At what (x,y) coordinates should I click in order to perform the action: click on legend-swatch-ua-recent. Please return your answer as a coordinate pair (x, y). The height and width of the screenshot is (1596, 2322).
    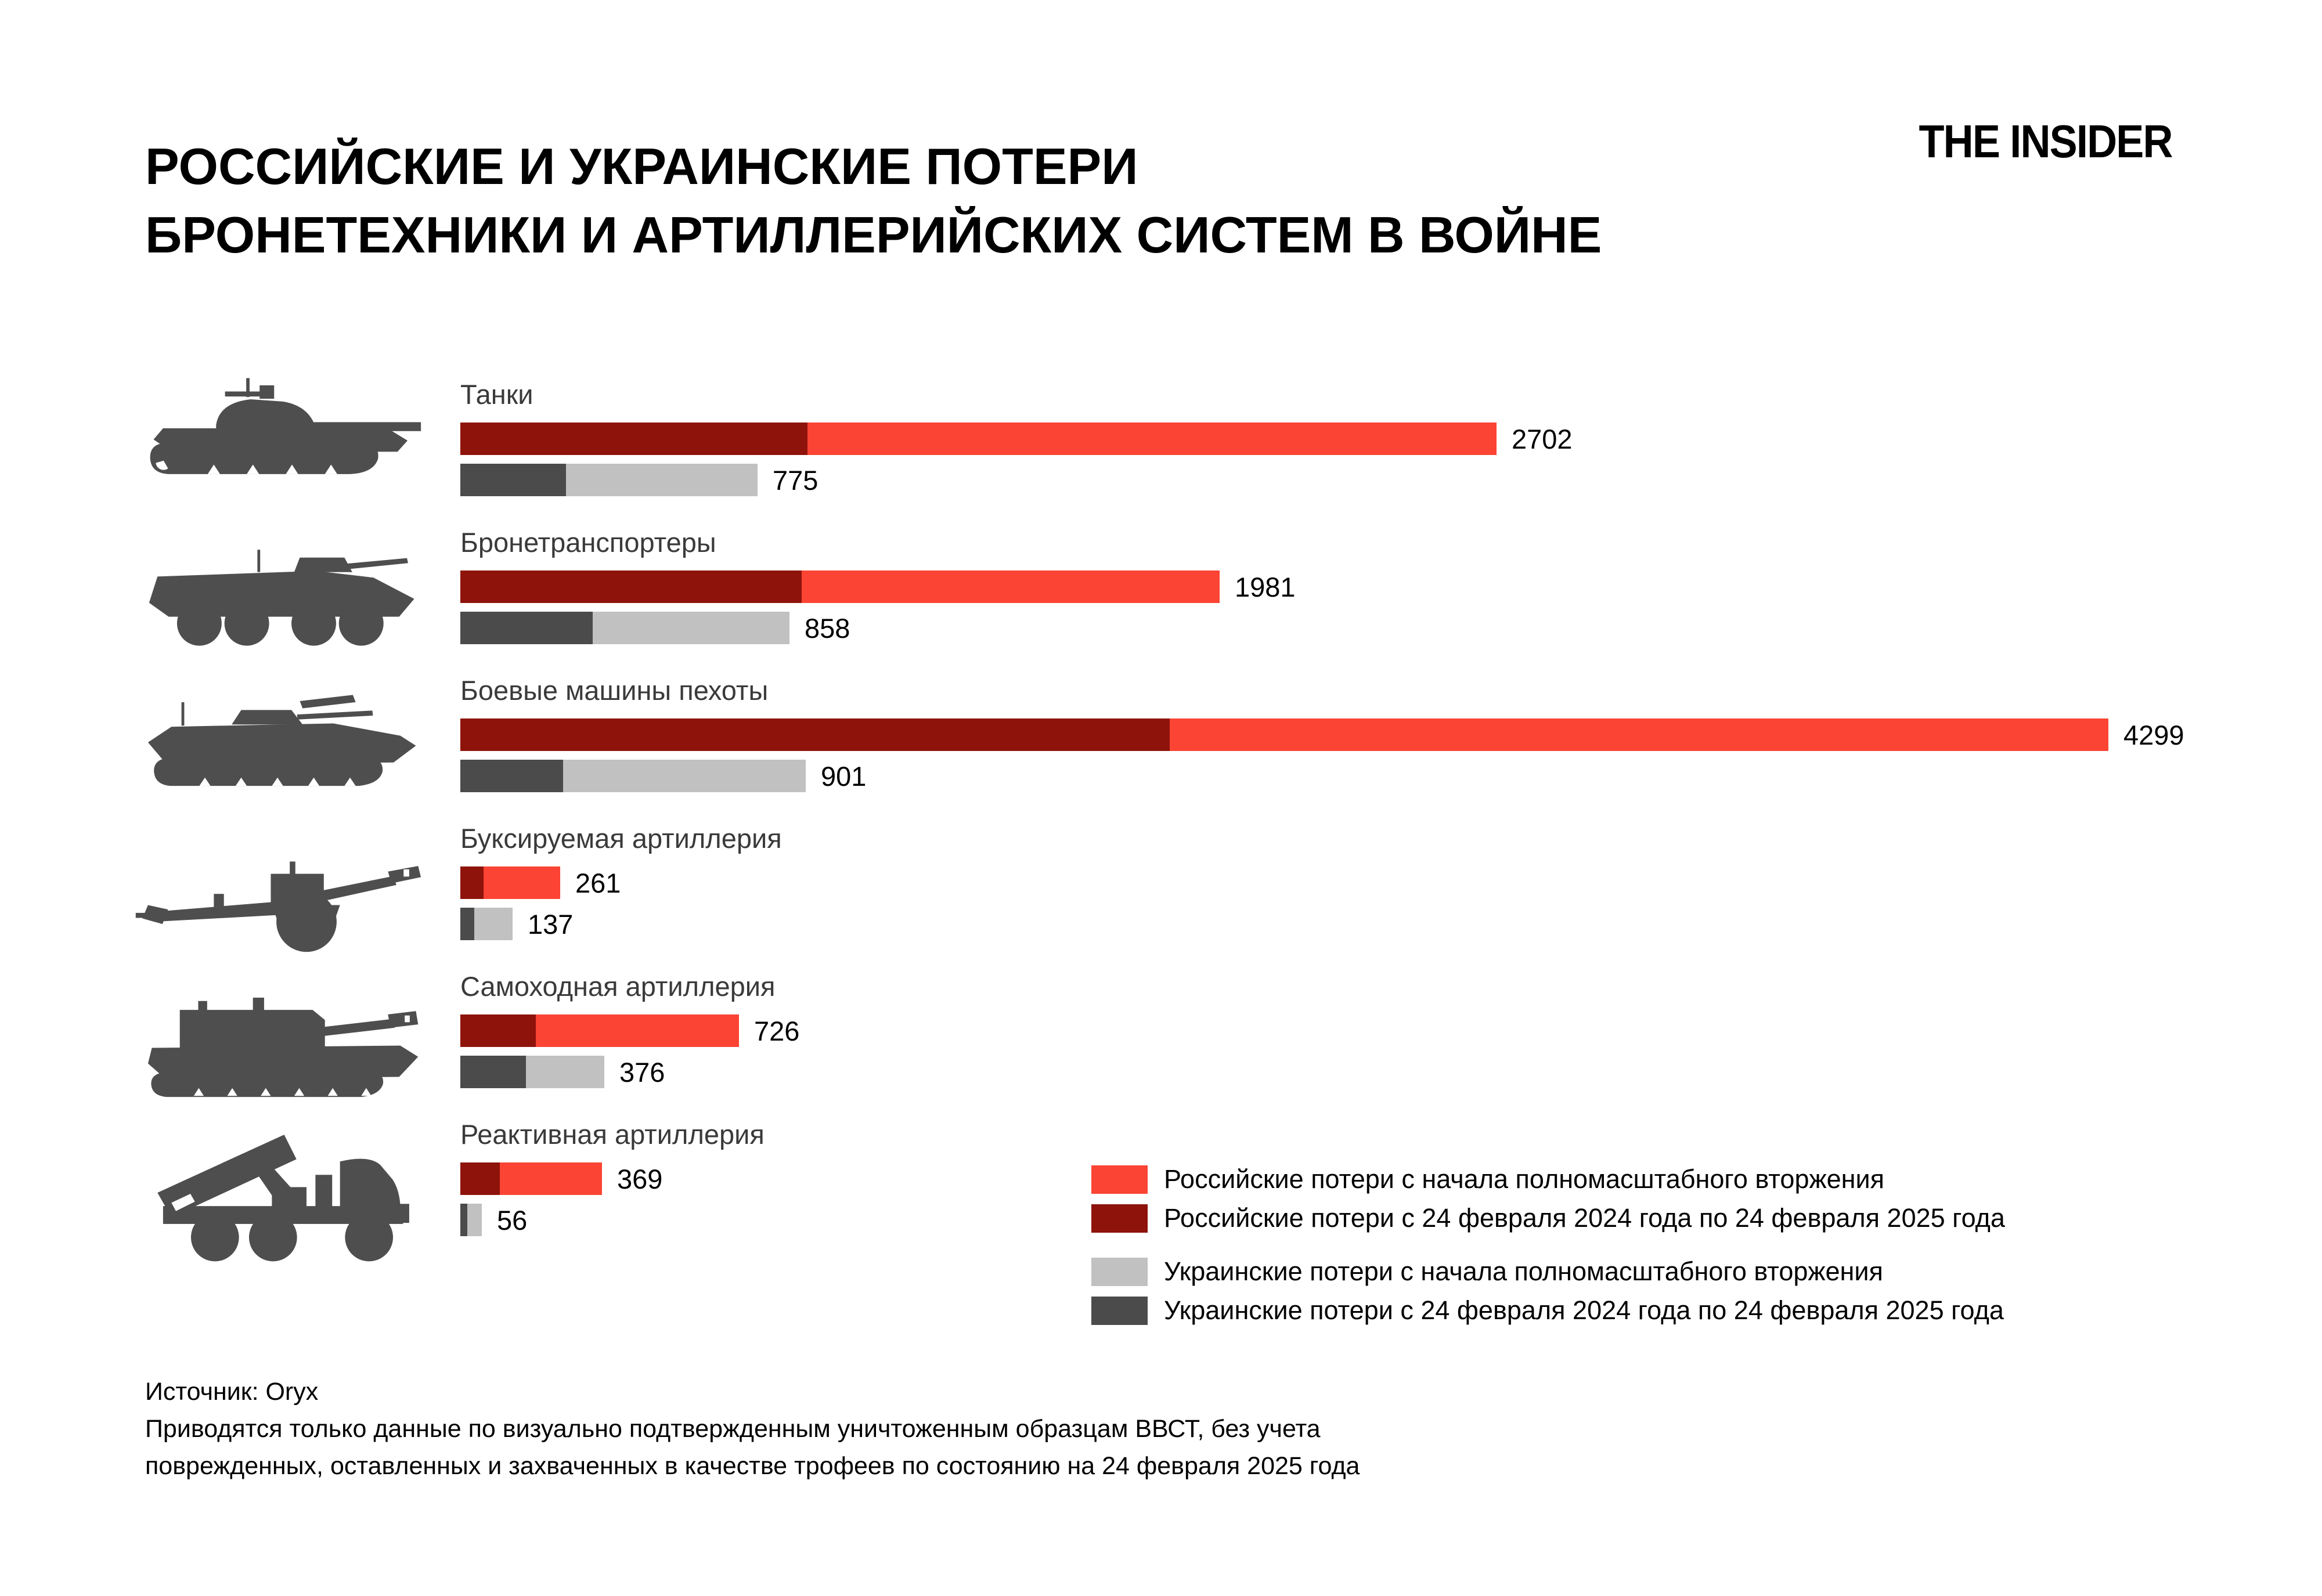
    Looking at the image, I should click on (1119, 1310).